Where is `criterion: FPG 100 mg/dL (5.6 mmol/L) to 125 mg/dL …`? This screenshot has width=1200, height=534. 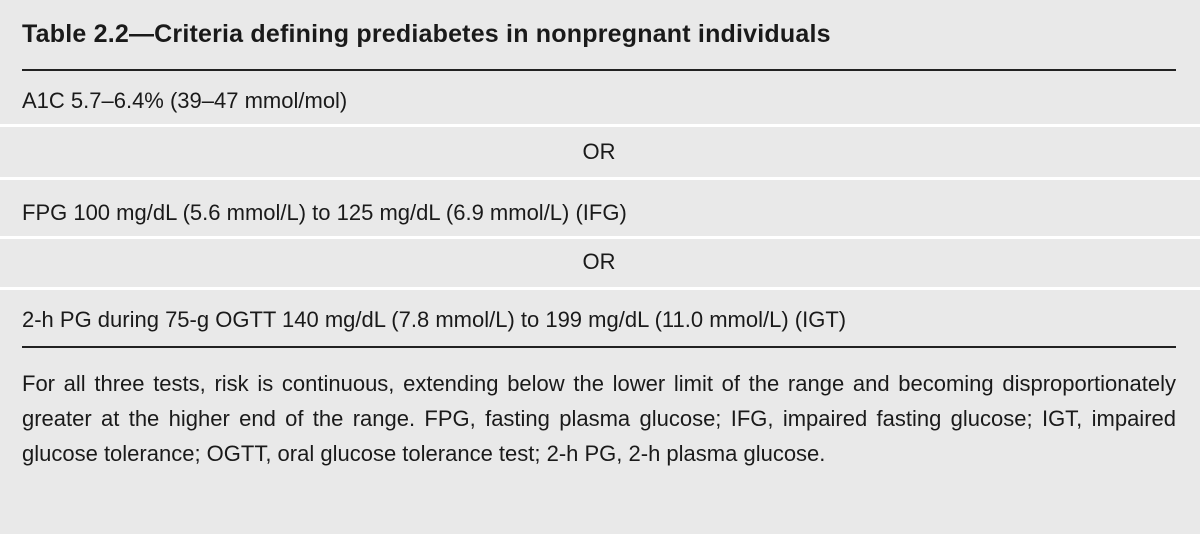 criterion: FPG 100 mg/dL (5.6 mmol/L) to 125 mg/dL … is located at coordinates (324, 212).